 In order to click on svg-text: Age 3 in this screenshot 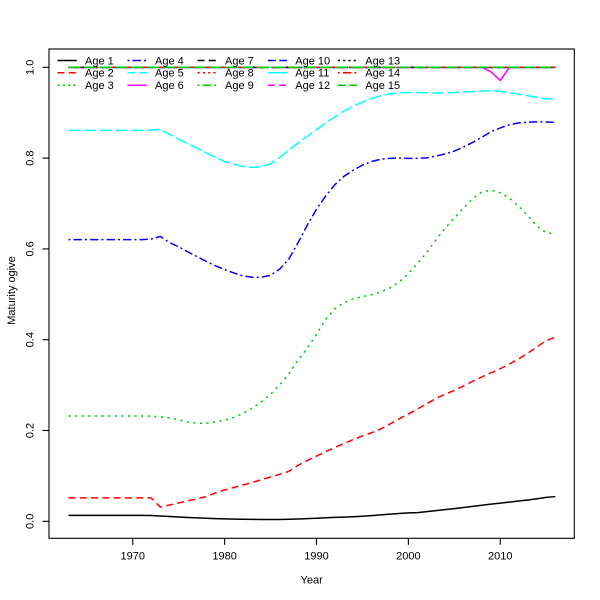, I will do `click(99, 86)`.